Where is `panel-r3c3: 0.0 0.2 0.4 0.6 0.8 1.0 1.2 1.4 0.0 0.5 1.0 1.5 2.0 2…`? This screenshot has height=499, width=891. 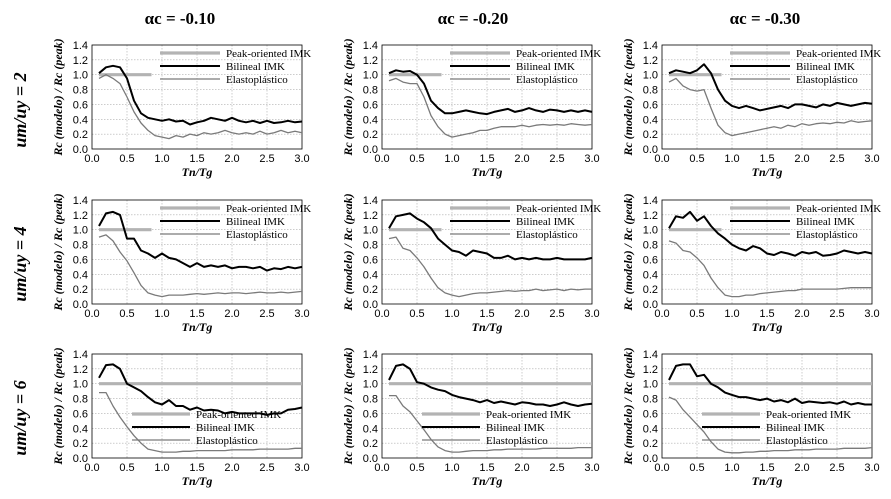 panel-r3c3: 0.0 0.2 0.4 0.6 0.8 1.0 1.2 1.4 0.0 0.5 1.0 1.5 2.0 2… is located at coordinates (750, 417).